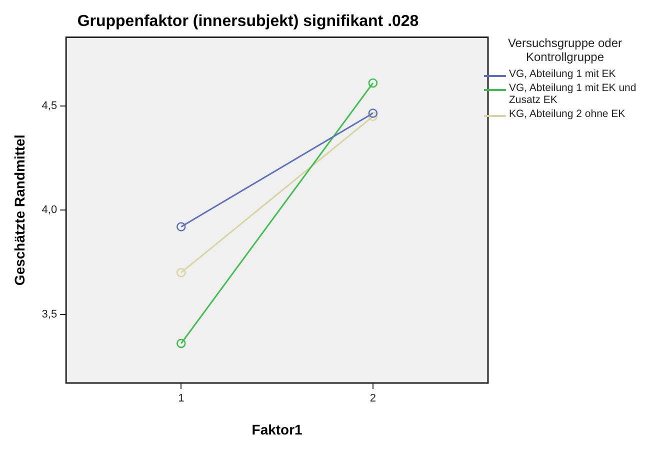  I want to click on legend-title: Versuchsgruppe oder Kontrollgruppe, so click(565, 50).